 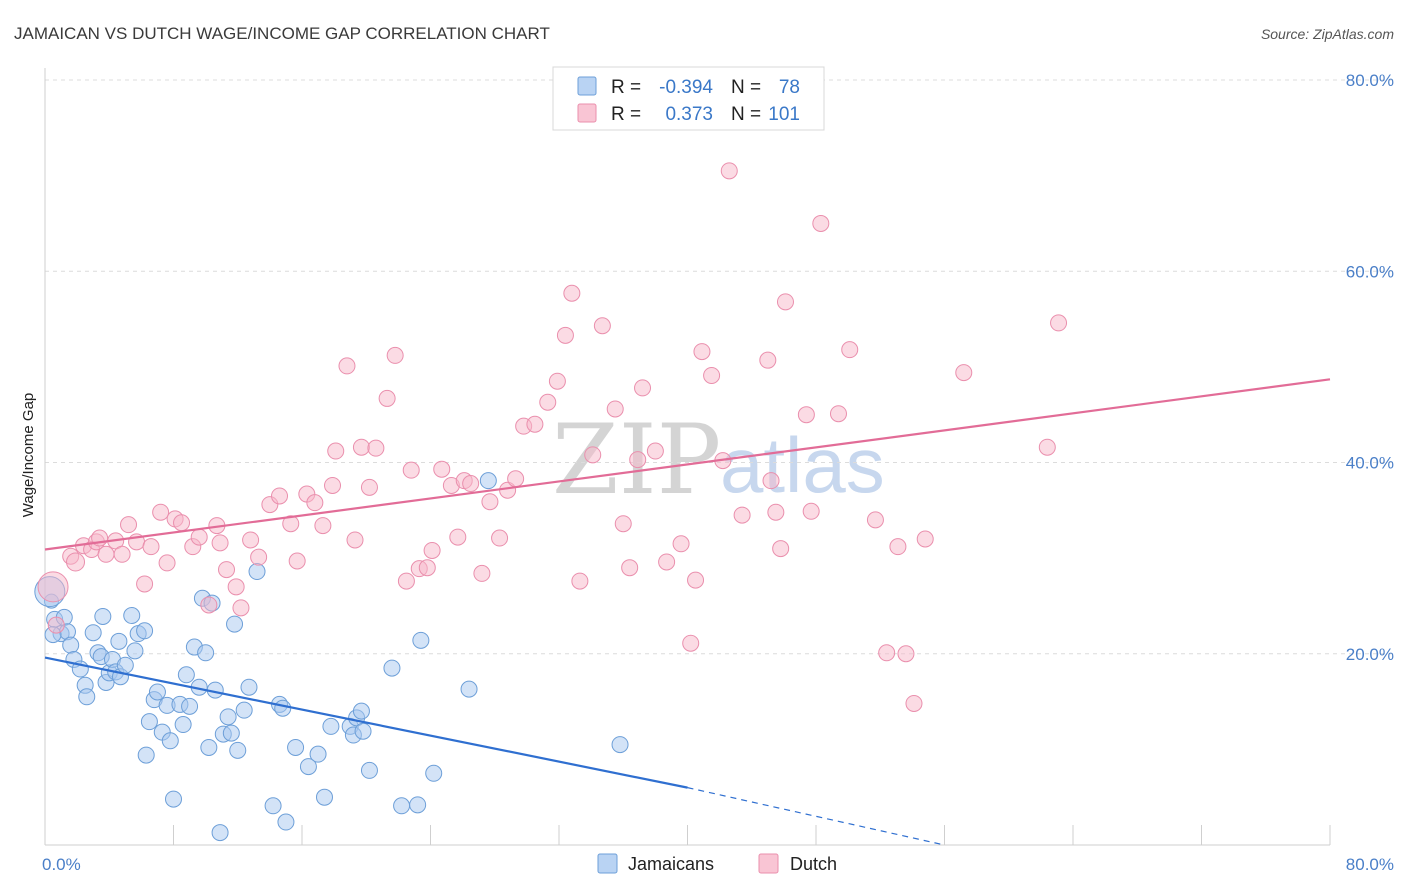 I want to click on bottom-legend-swatch-jamaicans, so click(x=607, y=863).